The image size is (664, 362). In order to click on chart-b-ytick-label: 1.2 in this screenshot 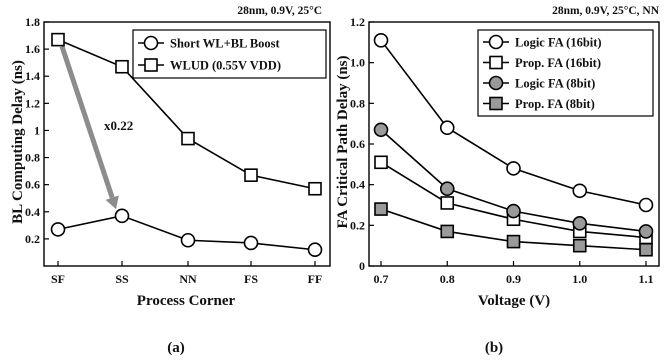, I will do `click(357, 22)`.